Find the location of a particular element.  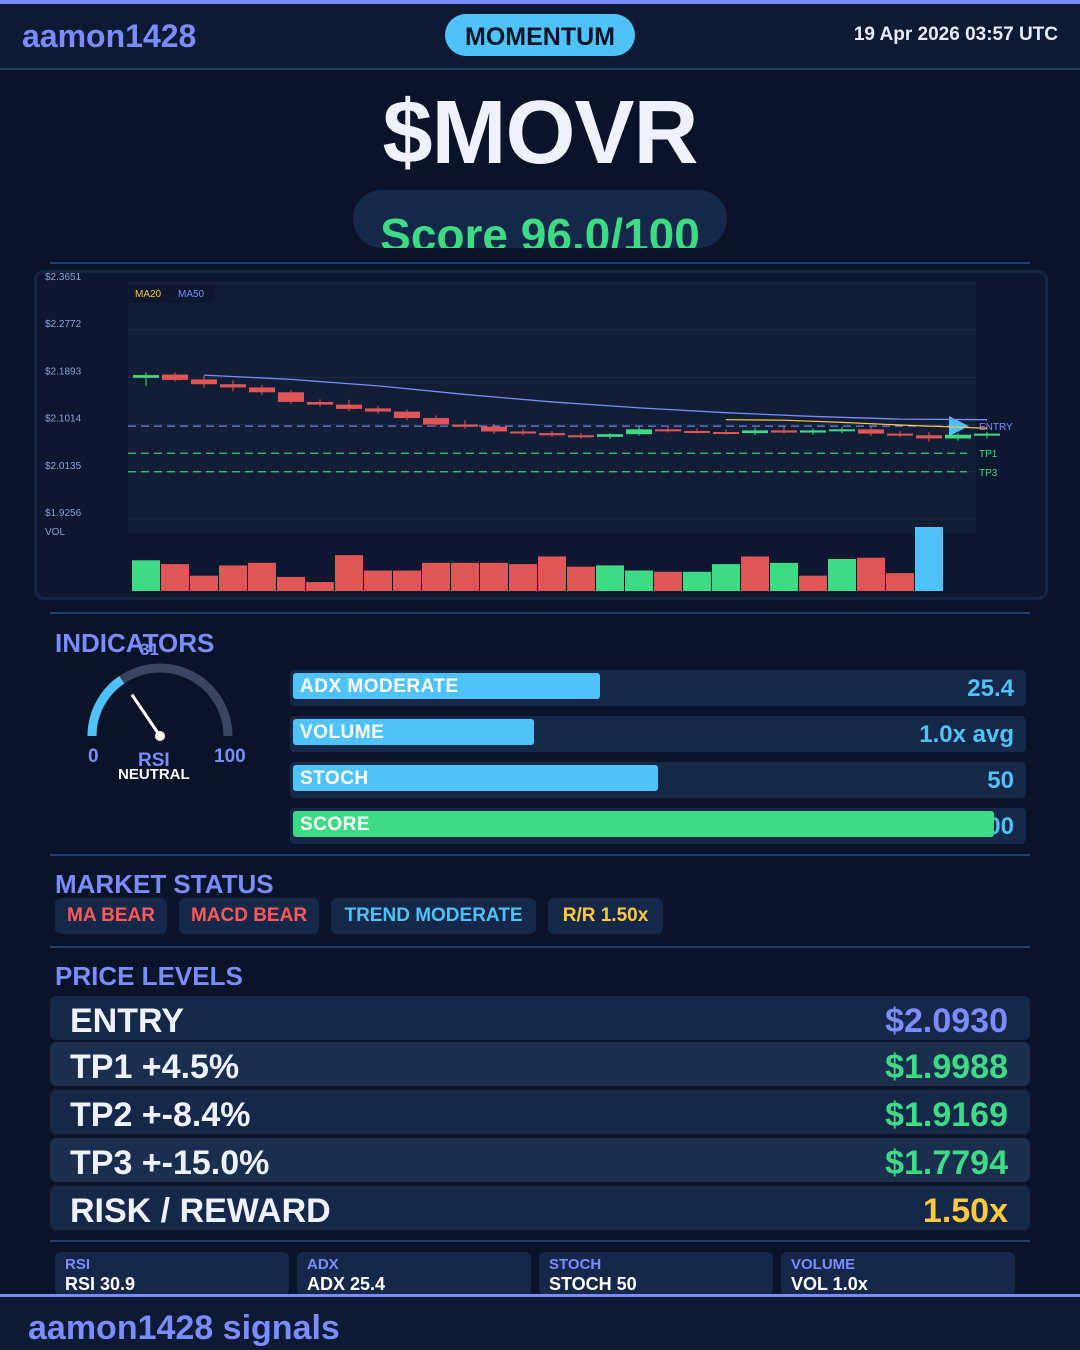

footer-text: aamon1428 signals is located at coordinates (184, 1328).